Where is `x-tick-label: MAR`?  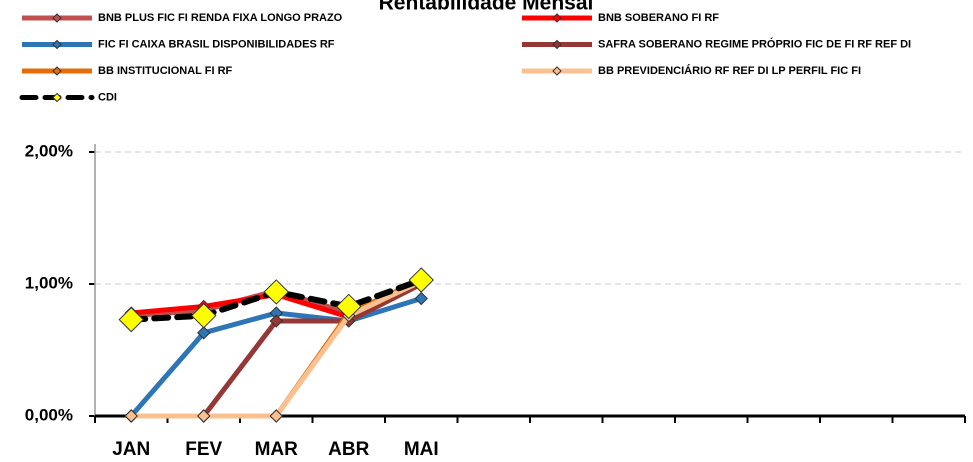 x-tick-label: MAR is located at coordinates (277, 449).